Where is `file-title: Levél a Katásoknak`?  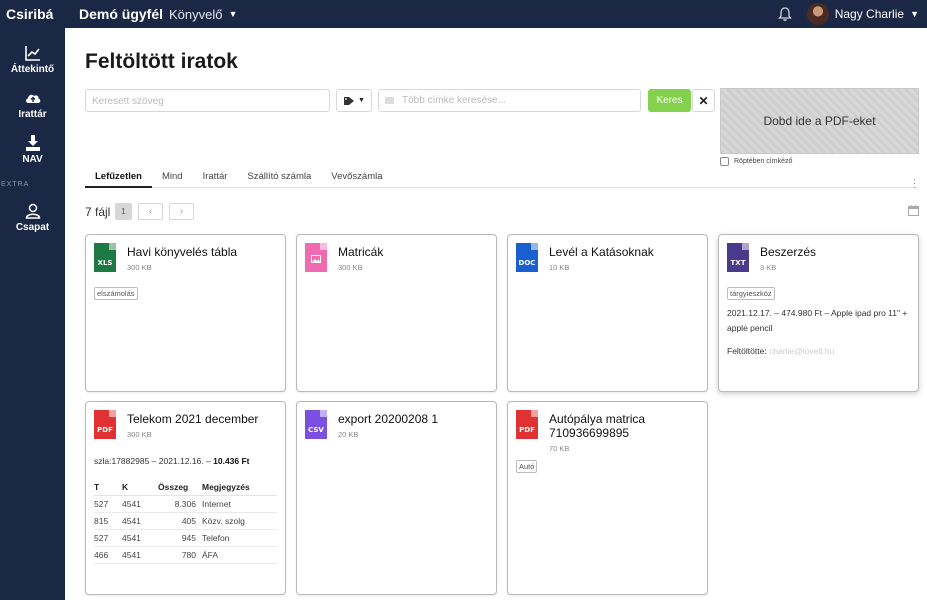 file-title: Levél a Katásoknak is located at coordinates (601, 252).